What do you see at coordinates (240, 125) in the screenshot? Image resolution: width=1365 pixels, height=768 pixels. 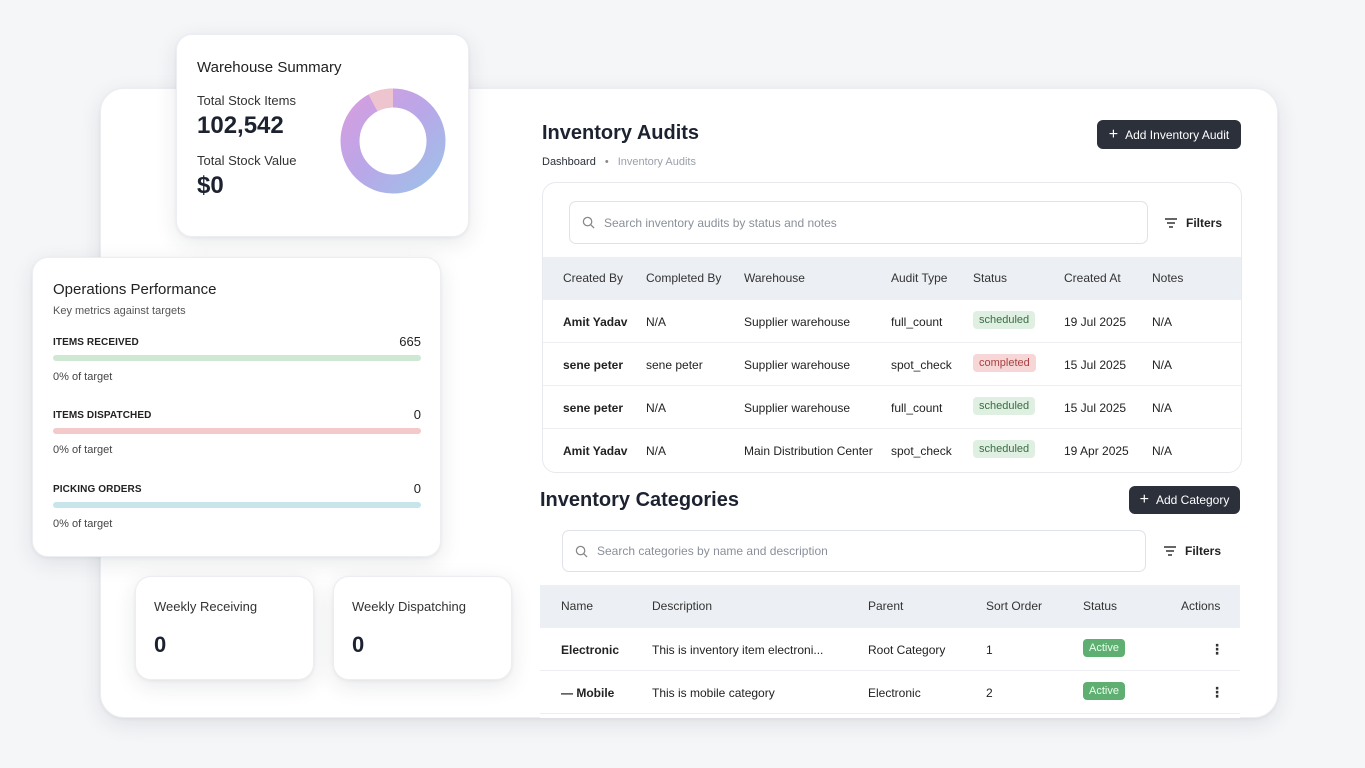 I see `total-stock-items-value: 102,542` at bounding box center [240, 125].